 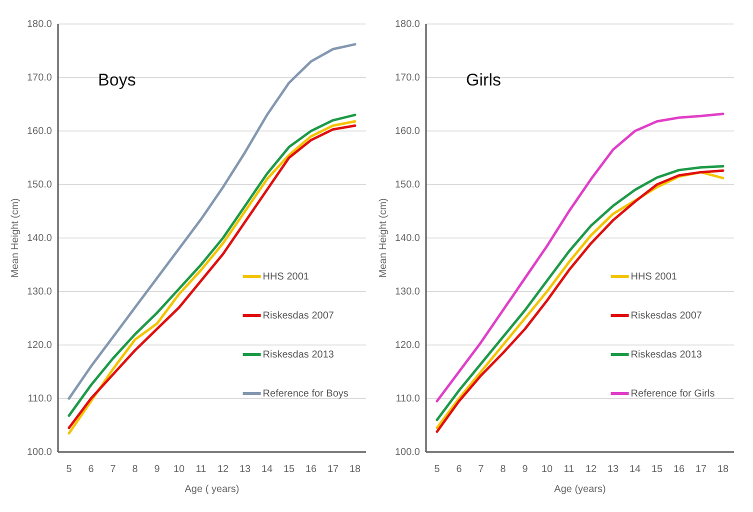 I want to click on x-axis-title: Age (years), so click(x=580, y=489).